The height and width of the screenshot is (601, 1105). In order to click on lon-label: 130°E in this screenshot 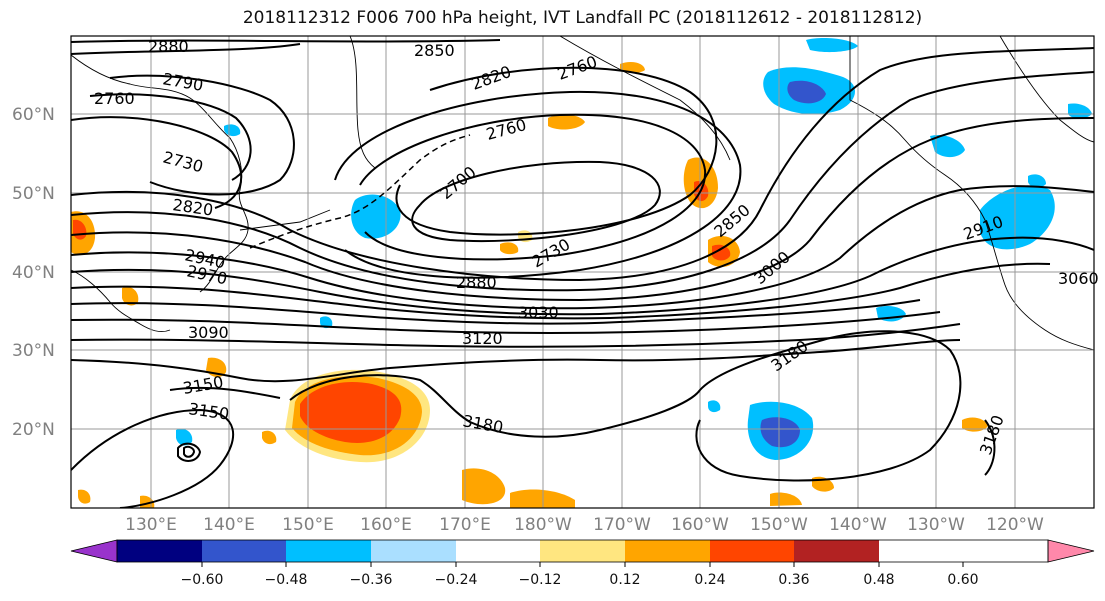, I will do `click(151, 525)`.